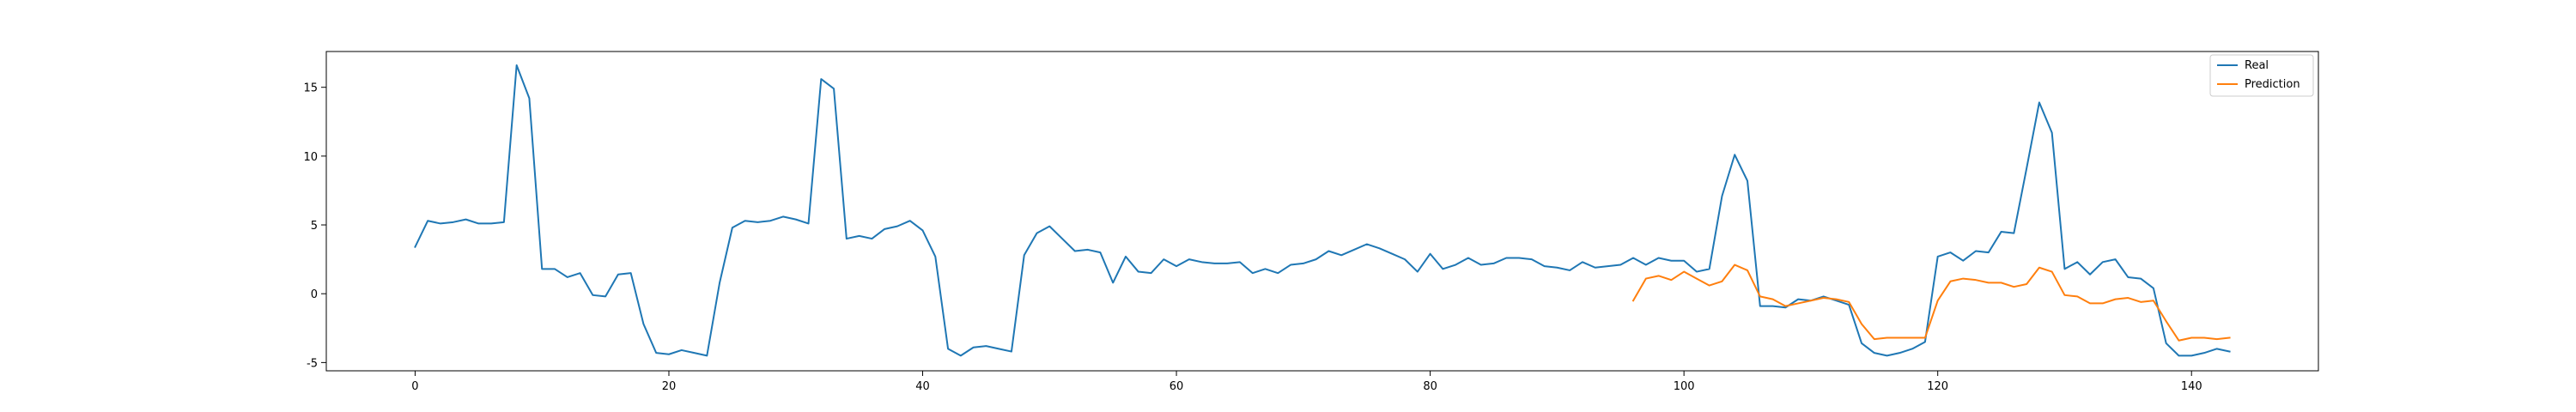 The image size is (2576, 412). I want to click on x-tick-label: 120, so click(1938, 386).